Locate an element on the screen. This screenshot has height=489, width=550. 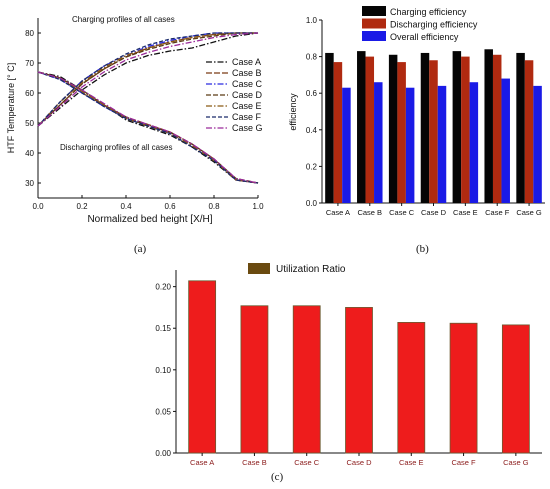
legend-label: Charging efficiency is located at coordinates (428, 12).